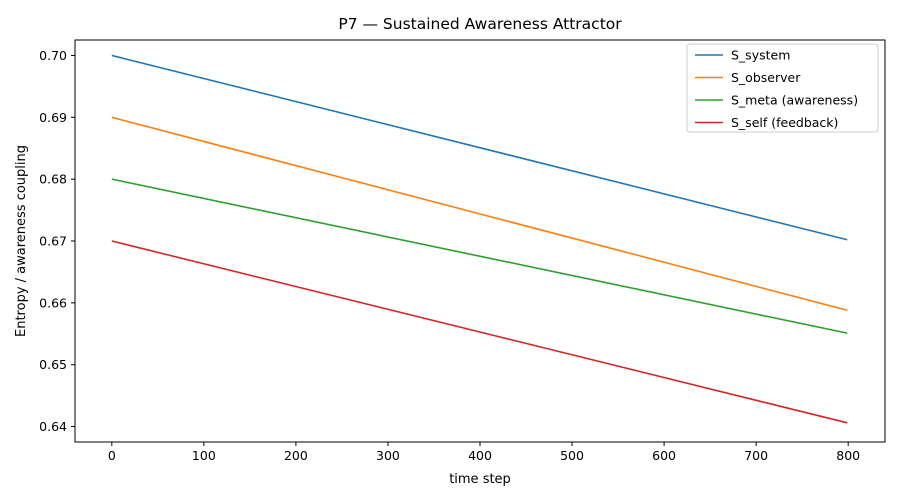  Describe the element at coordinates (53, 241) in the screenshot. I see `y-tick-label: 0.67` at that location.